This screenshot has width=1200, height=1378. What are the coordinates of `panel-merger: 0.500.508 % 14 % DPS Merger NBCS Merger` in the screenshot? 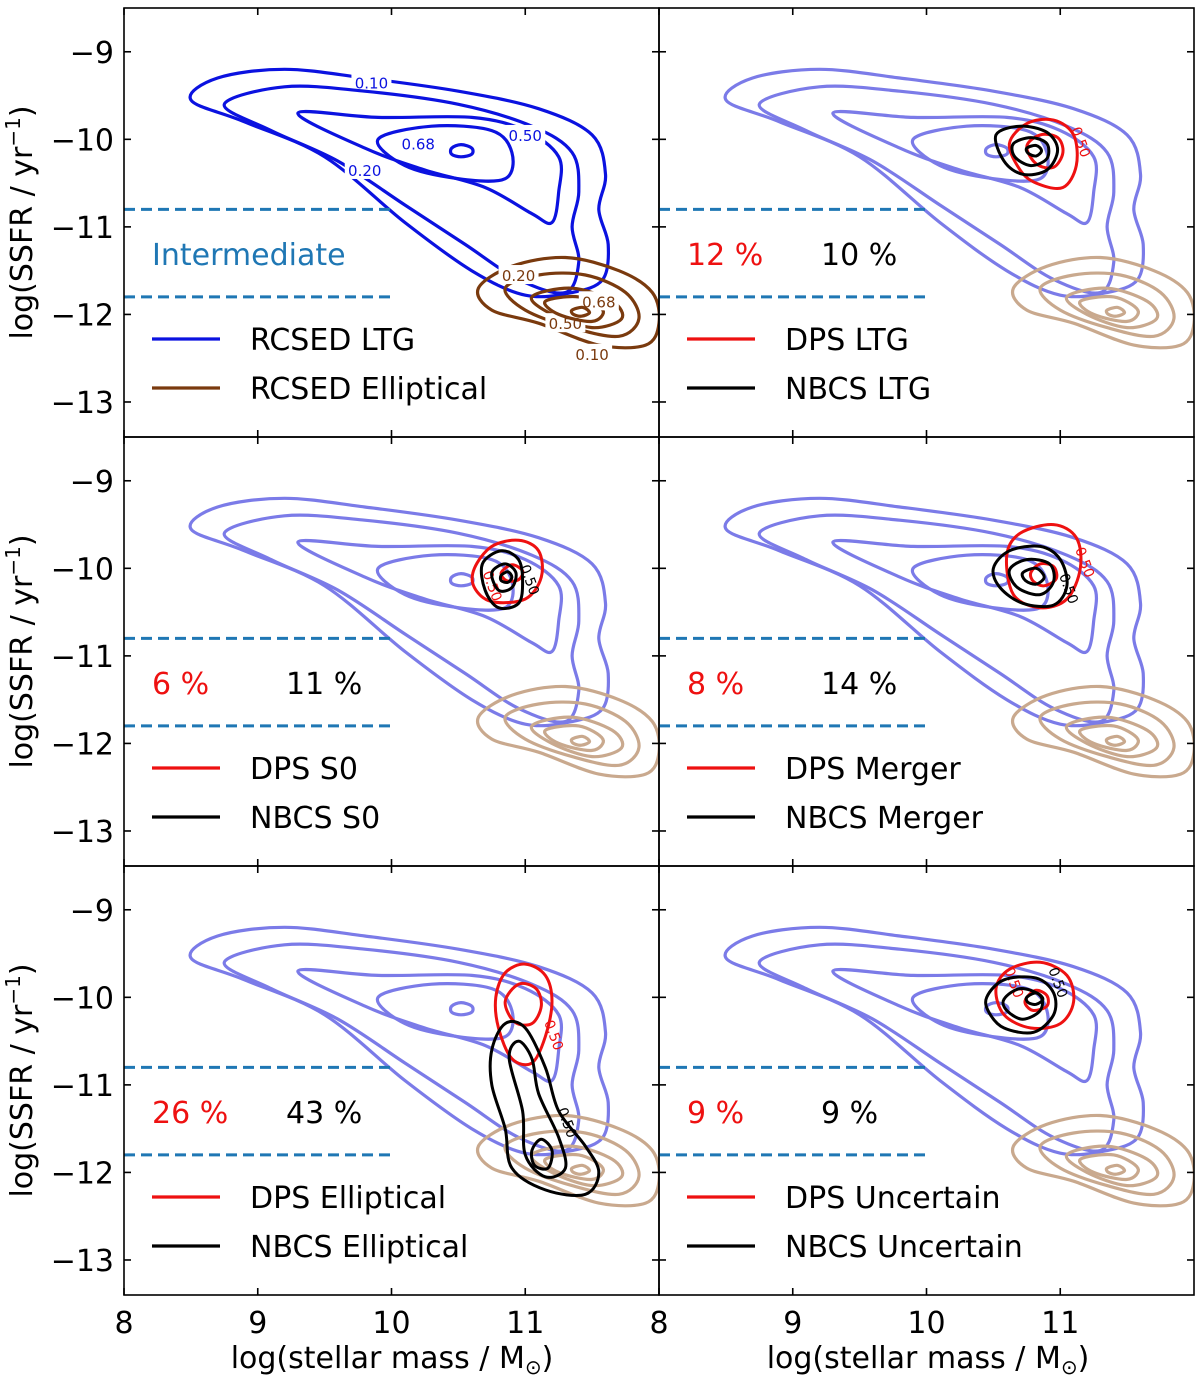 It's located at (926, 651).